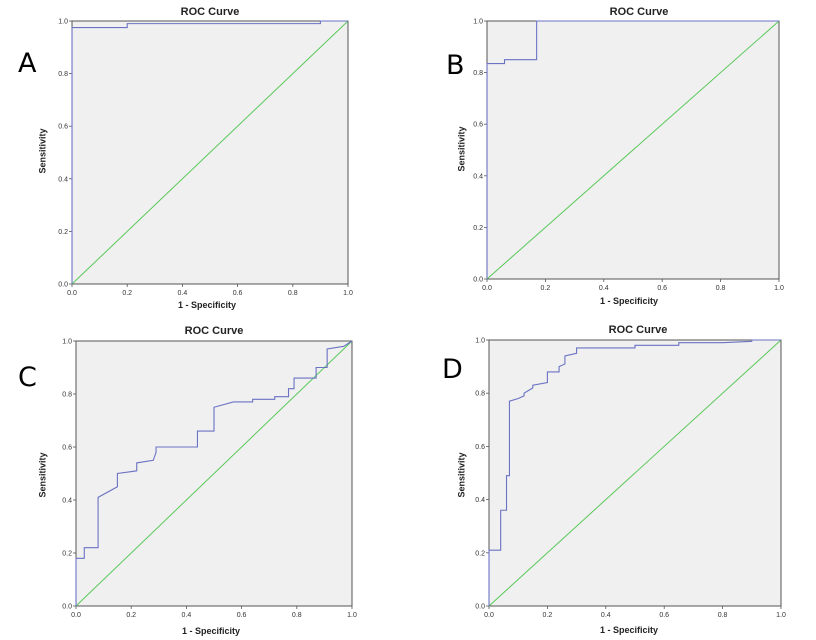 The height and width of the screenshot is (640, 816). I want to click on panel-letter-c: C, so click(27, 377).